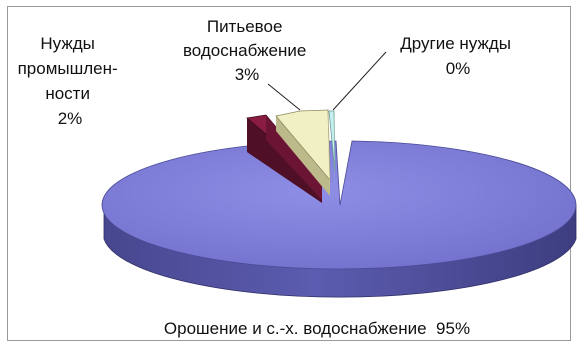 Image resolution: width=578 pixels, height=347 pixels. Describe the element at coordinates (303, 152) in the screenshot. I see `pie-slice-drinking` at that location.